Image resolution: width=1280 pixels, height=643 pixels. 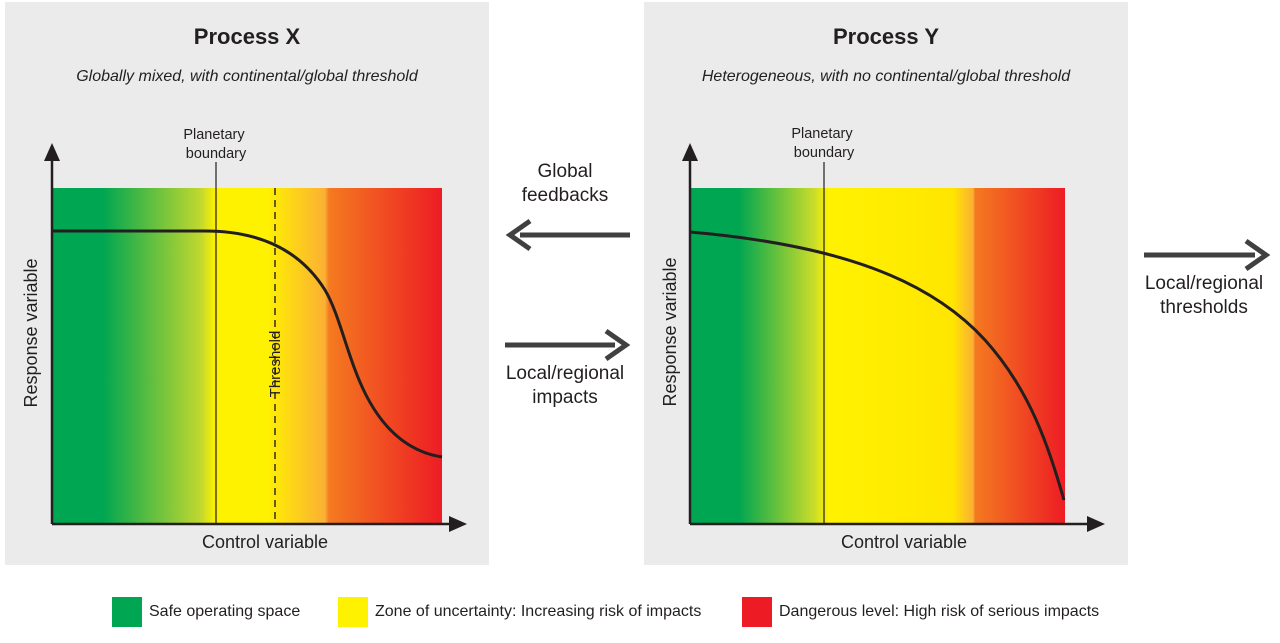 What do you see at coordinates (215, 144) in the screenshot?
I see `process-x-boundary-label: Planetary boundary` at bounding box center [215, 144].